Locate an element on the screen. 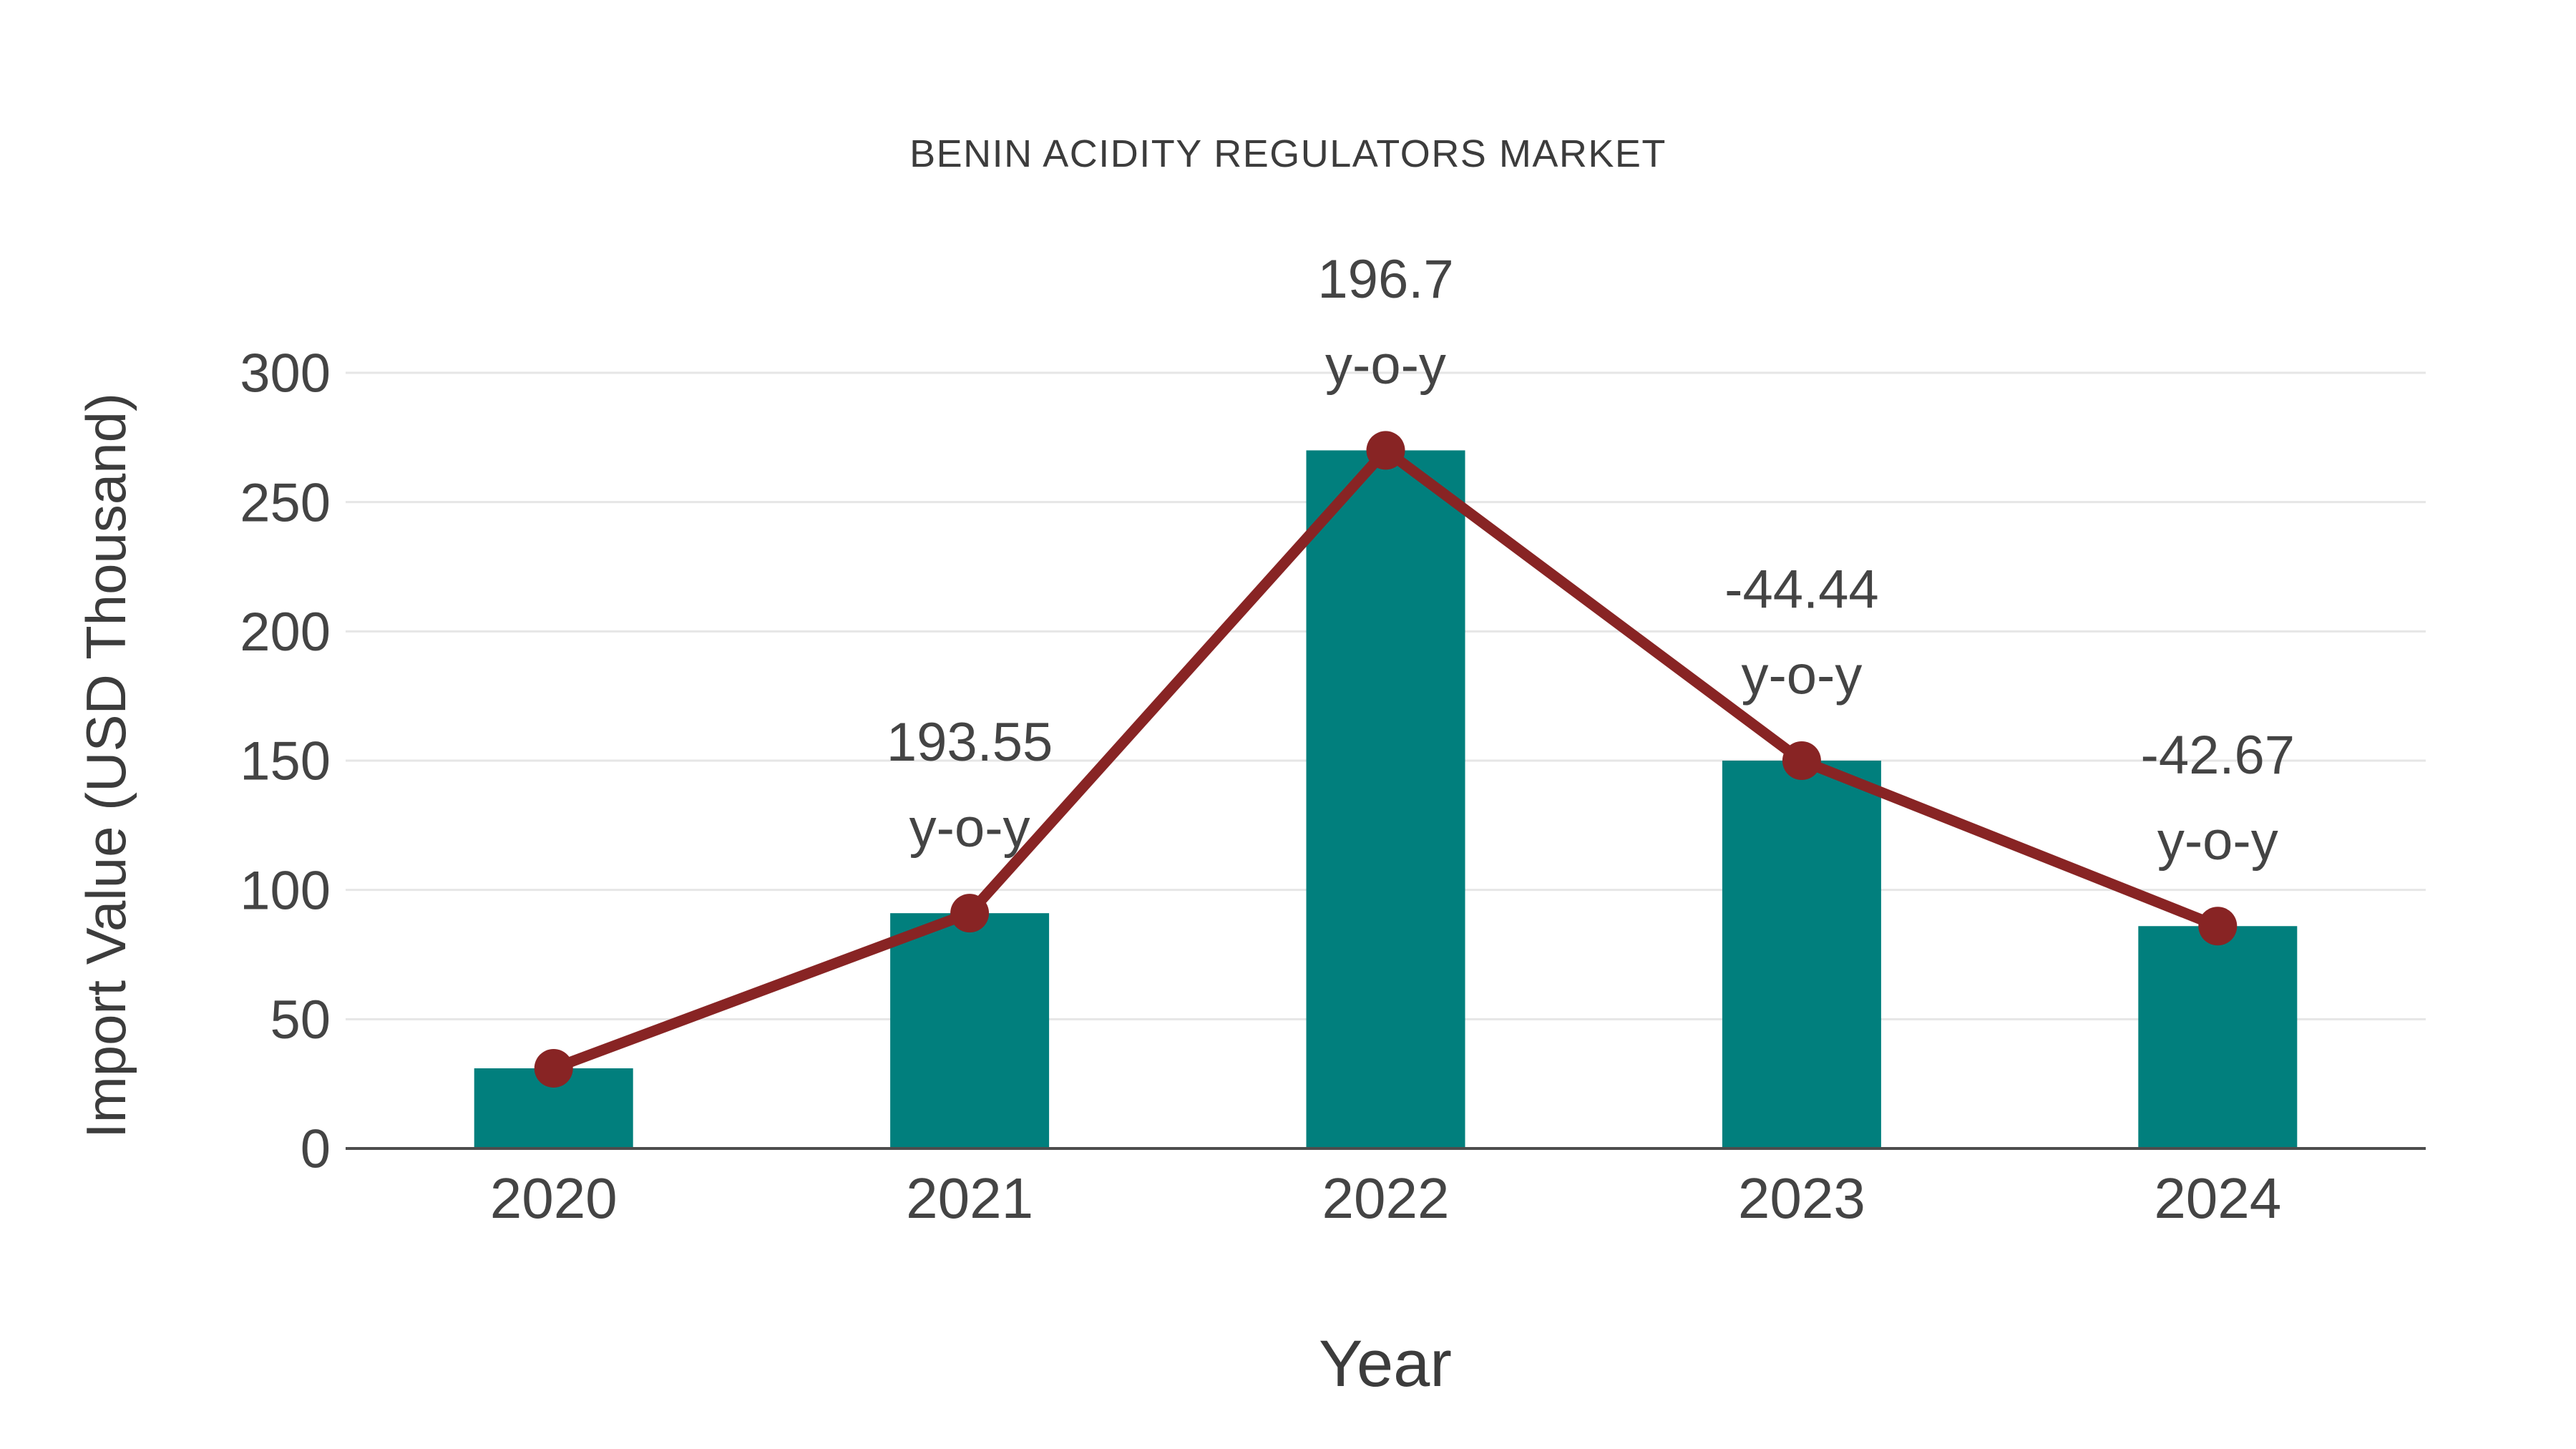 The image size is (2576, 1449). bar-2022 is located at coordinates (1385, 799).